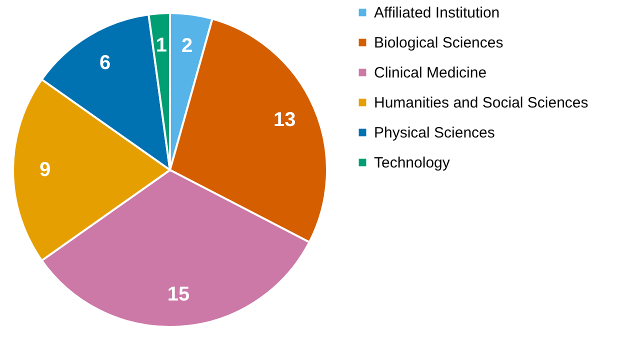 This screenshot has width=640, height=344. I want to click on data-label: 13, so click(285, 120).